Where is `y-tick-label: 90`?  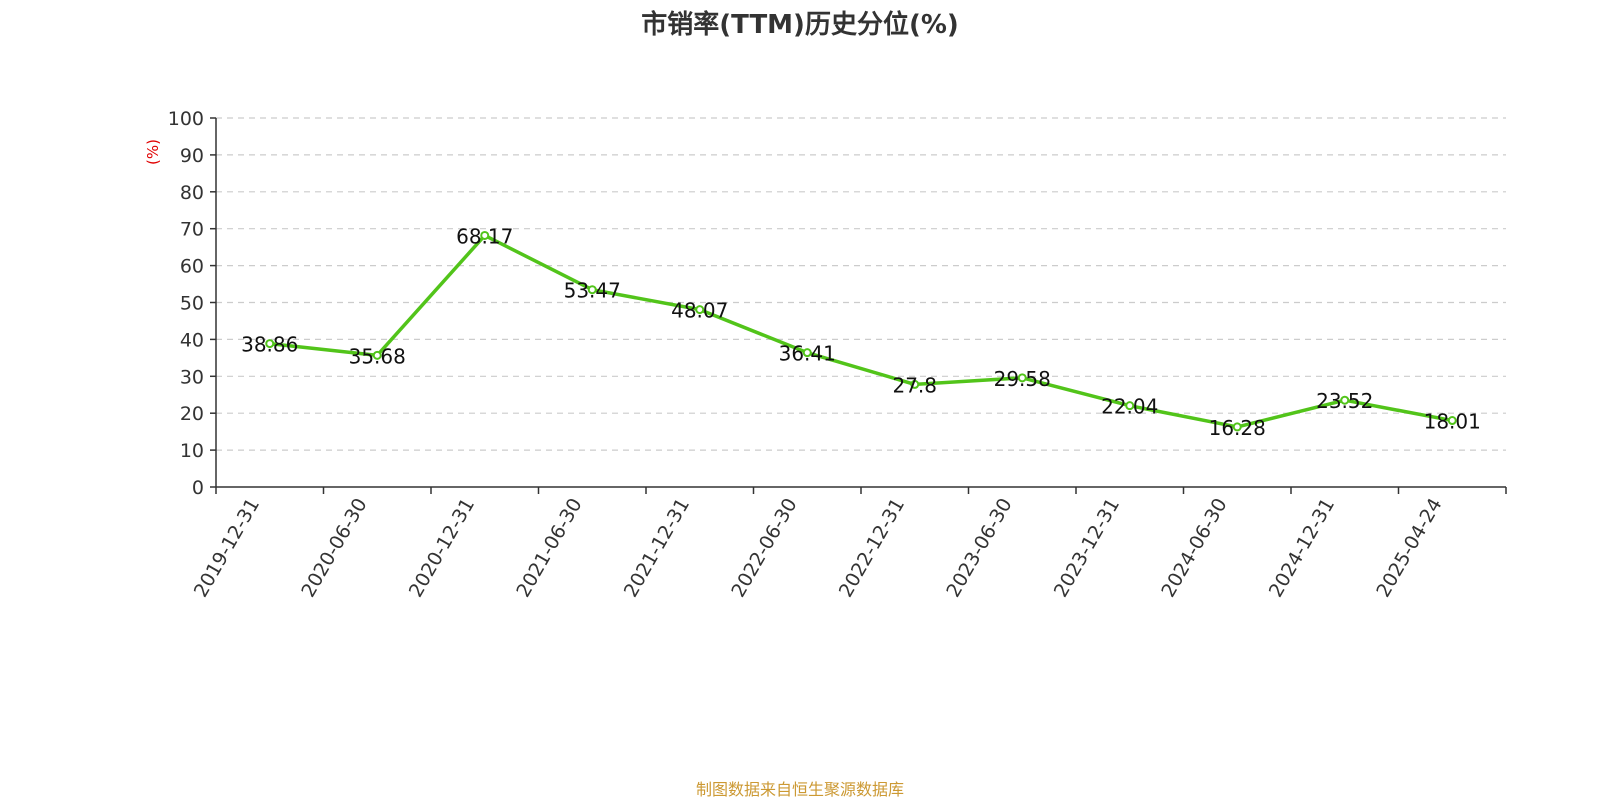
y-tick-label: 90 is located at coordinates (192, 156).